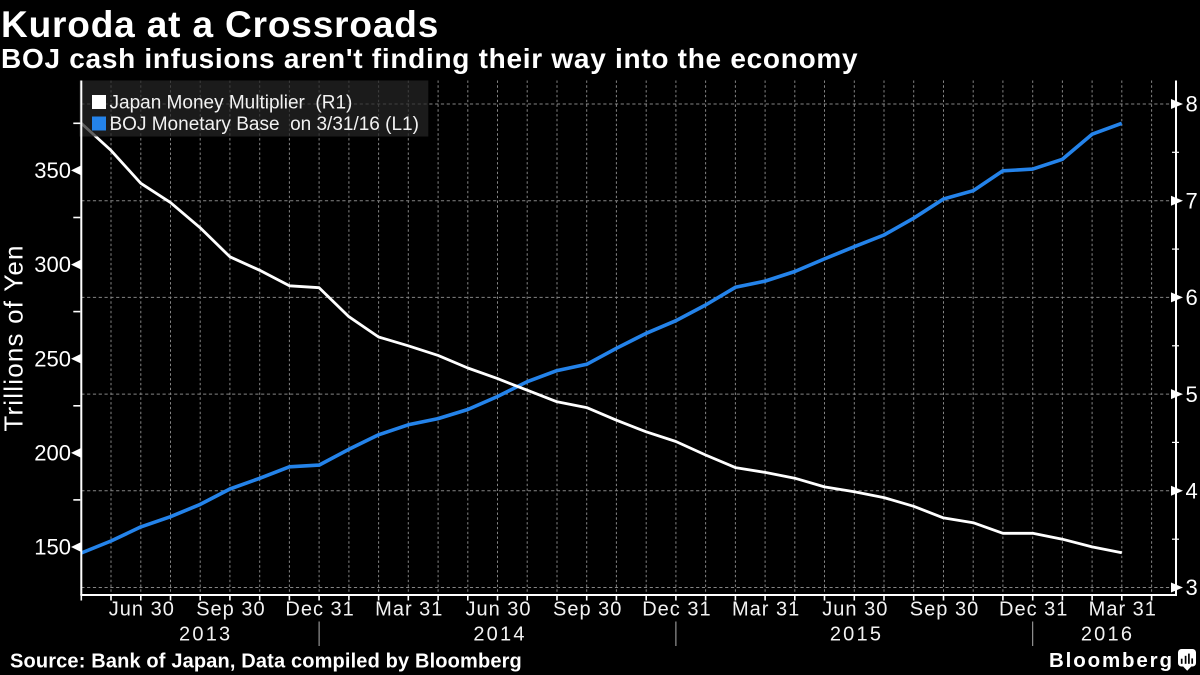 This screenshot has width=1200, height=675. What do you see at coordinates (1192, 491) in the screenshot?
I see `svg-text: 4` at bounding box center [1192, 491].